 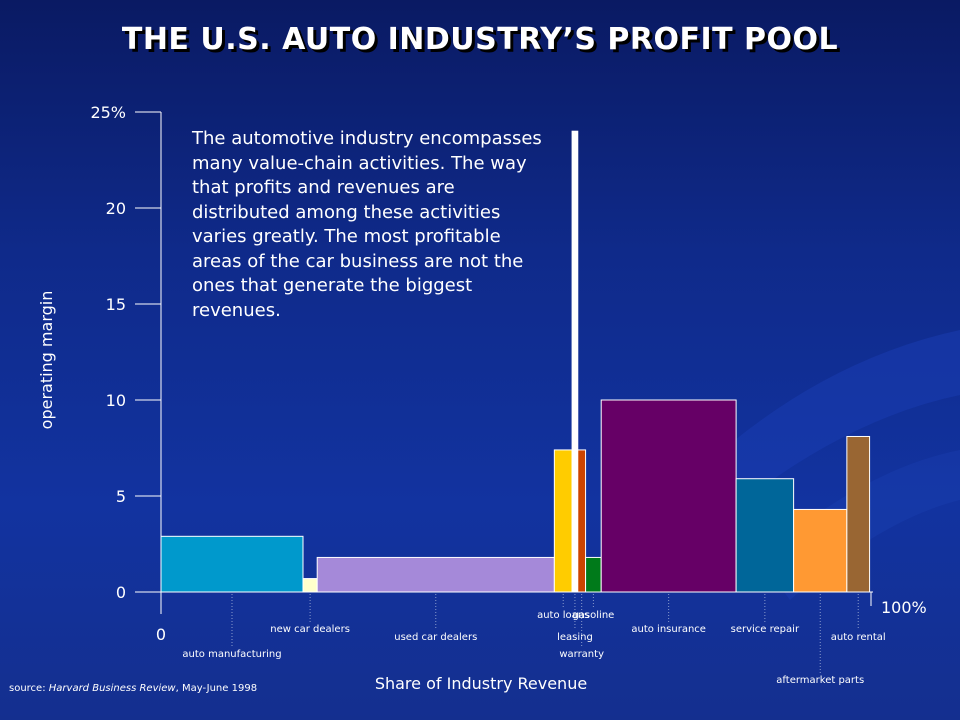 What do you see at coordinates (820, 680) in the screenshot?
I see `segment-label-aftermarket-parts: aftermarket parts` at bounding box center [820, 680].